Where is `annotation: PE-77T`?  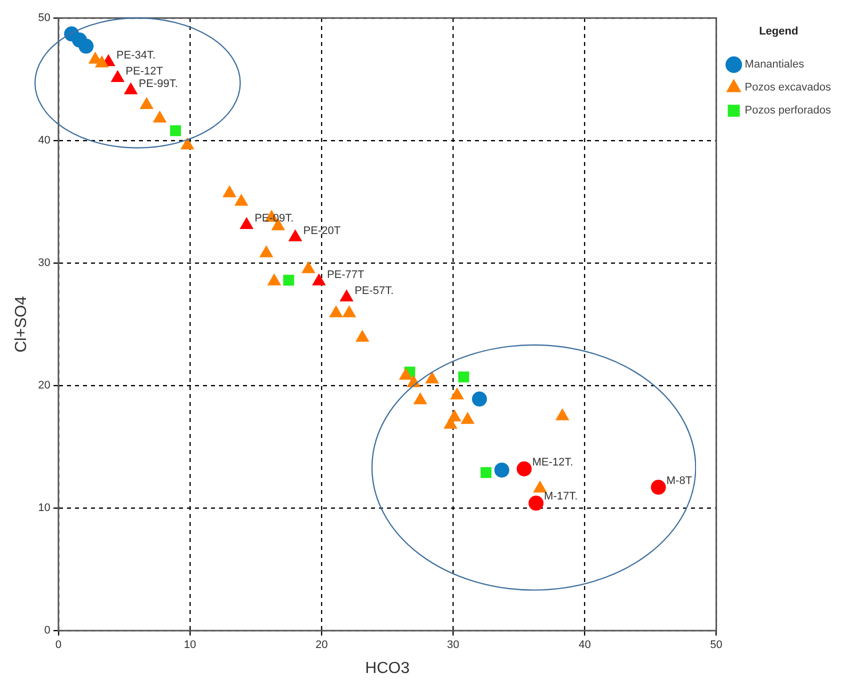
annotation: PE-77T is located at coordinates (345, 274).